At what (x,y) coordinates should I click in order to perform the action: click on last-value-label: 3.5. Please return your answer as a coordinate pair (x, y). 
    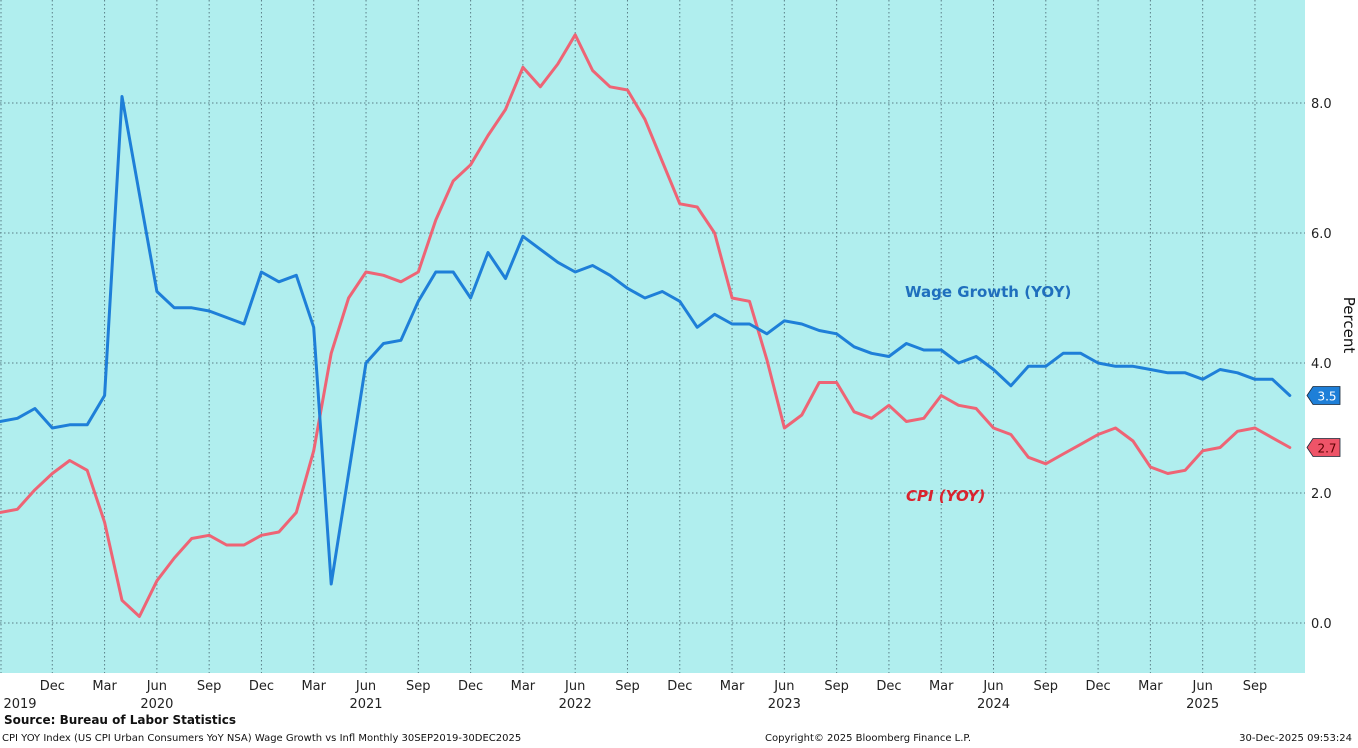
    Looking at the image, I should click on (1326, 397).